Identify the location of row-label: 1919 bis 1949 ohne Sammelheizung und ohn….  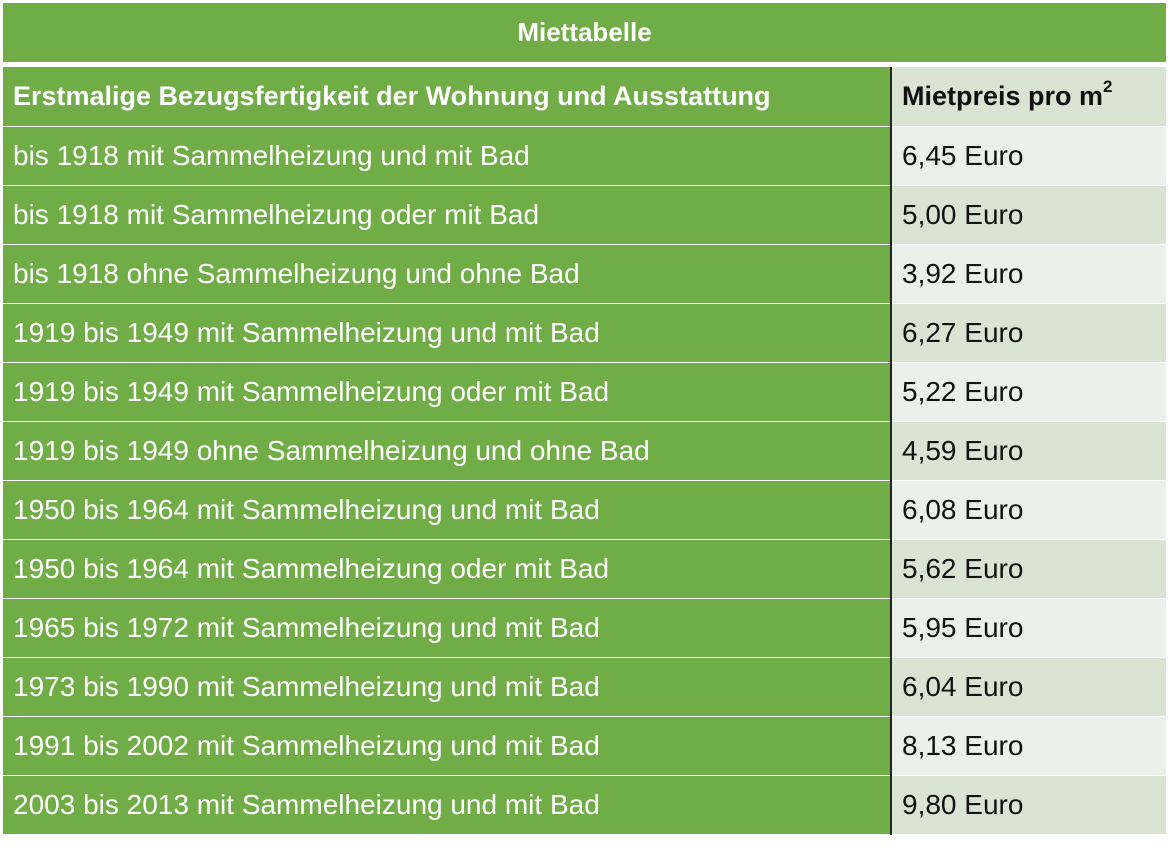
(447, 451).